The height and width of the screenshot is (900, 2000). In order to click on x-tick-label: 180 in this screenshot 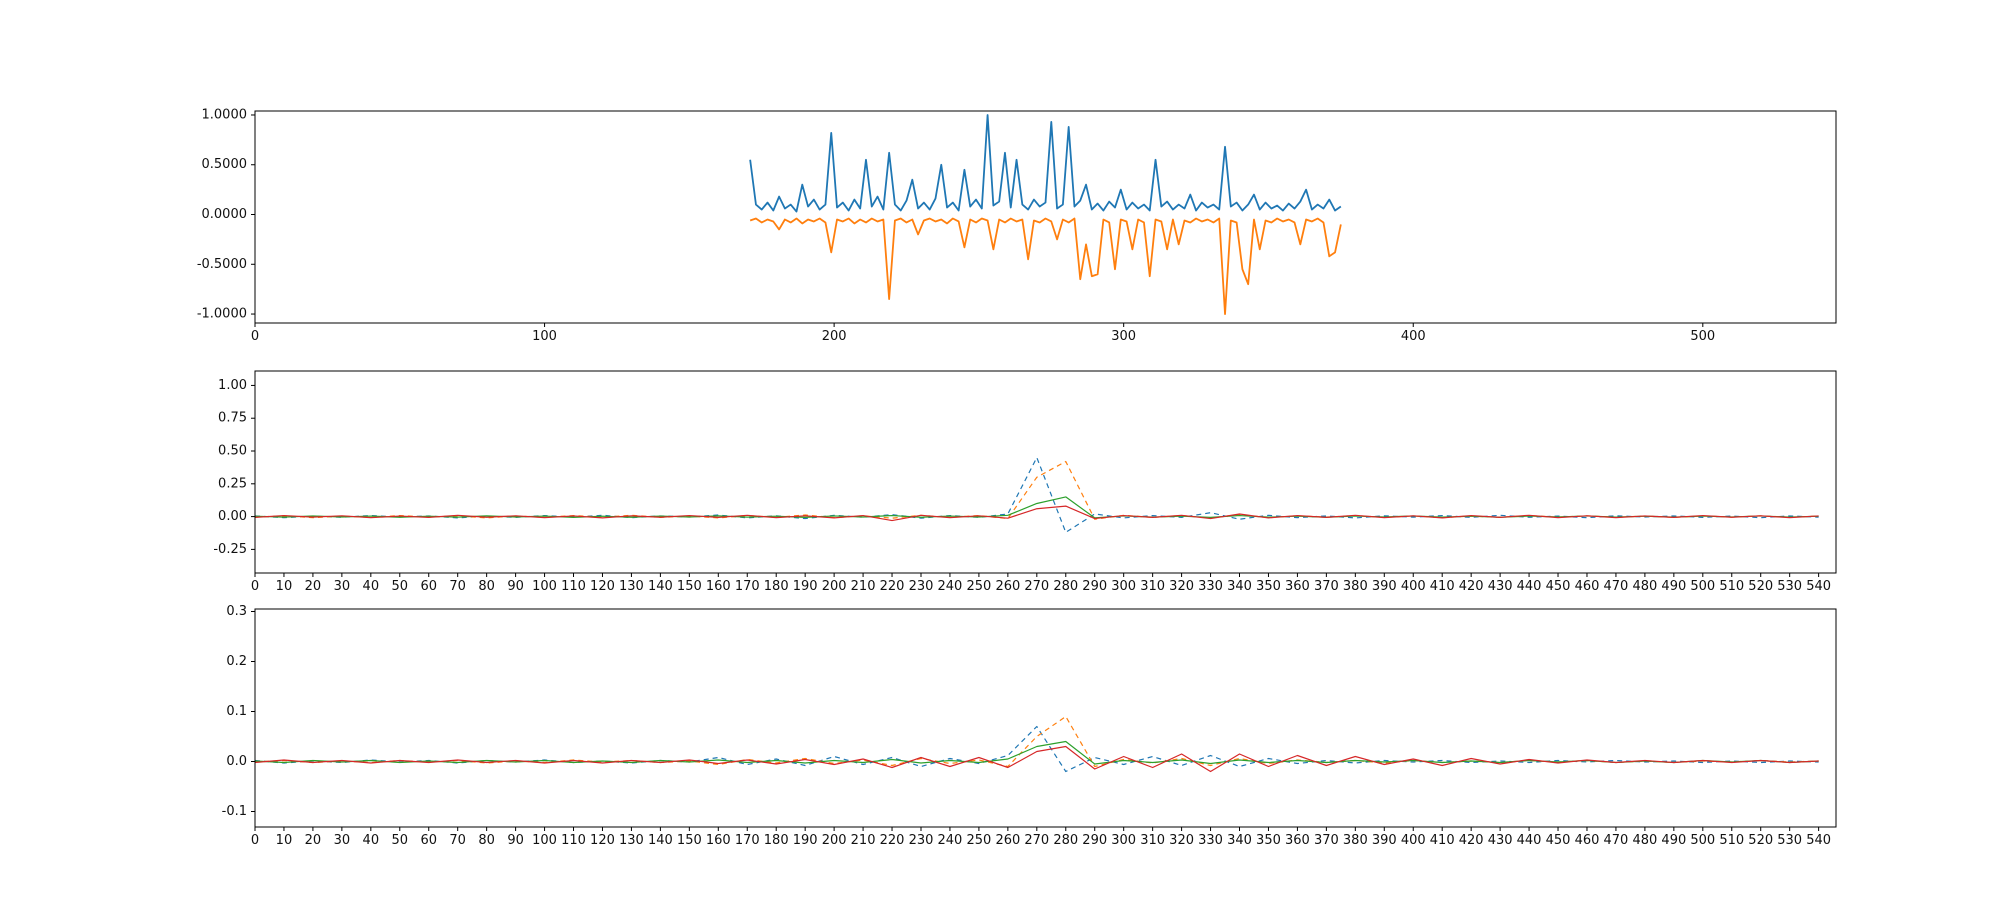, I will do `click(776, 586)`.